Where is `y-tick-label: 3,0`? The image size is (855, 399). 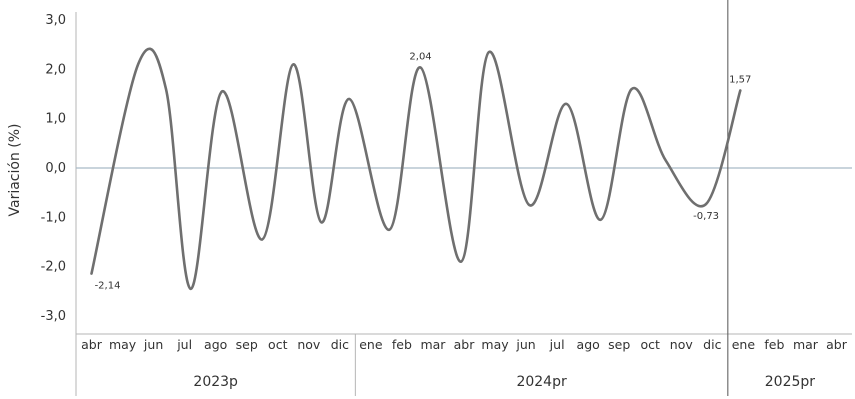
y-tick-label: 3,0 is located at coordinates (55, 20).